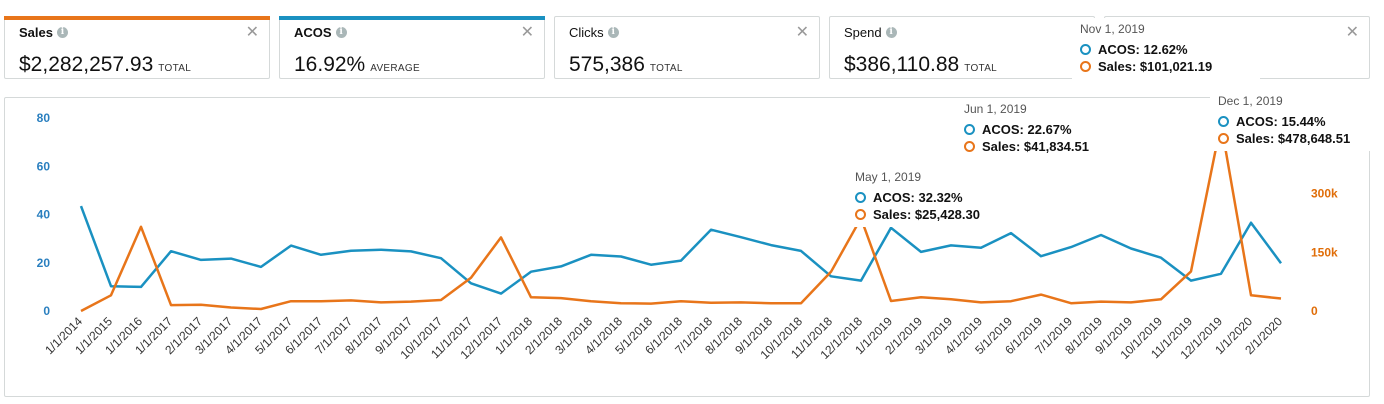  I want to click on tooltip-date: Dec 1, 2019, so click(1250, 101).